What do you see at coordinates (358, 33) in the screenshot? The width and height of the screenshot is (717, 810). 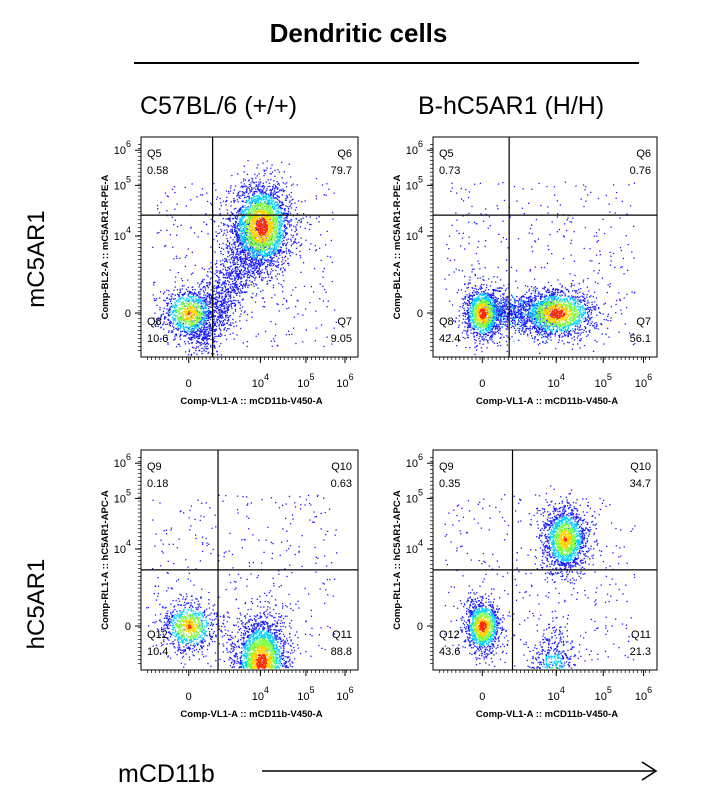 I see `figure-title: Dendritic cells` at bounding box center [358, 33].